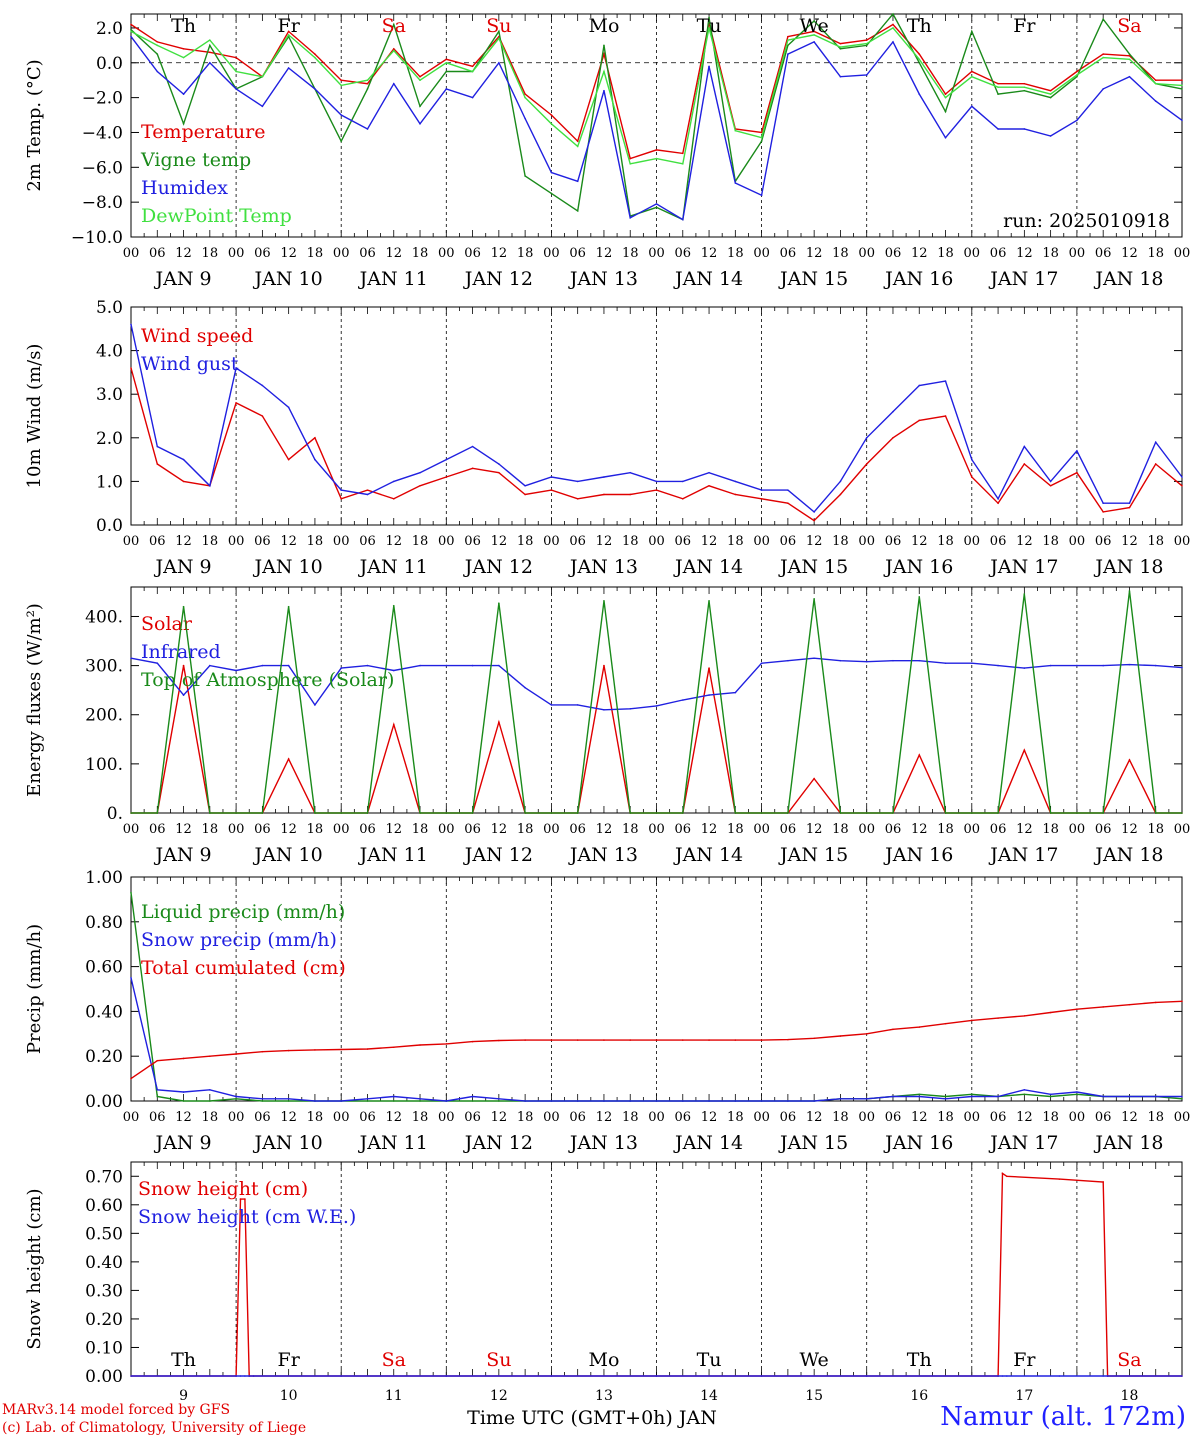  Describe the element at coordinates (104, 1057) in the screenshot. I see `y-tick-label: 0.20` at that location.